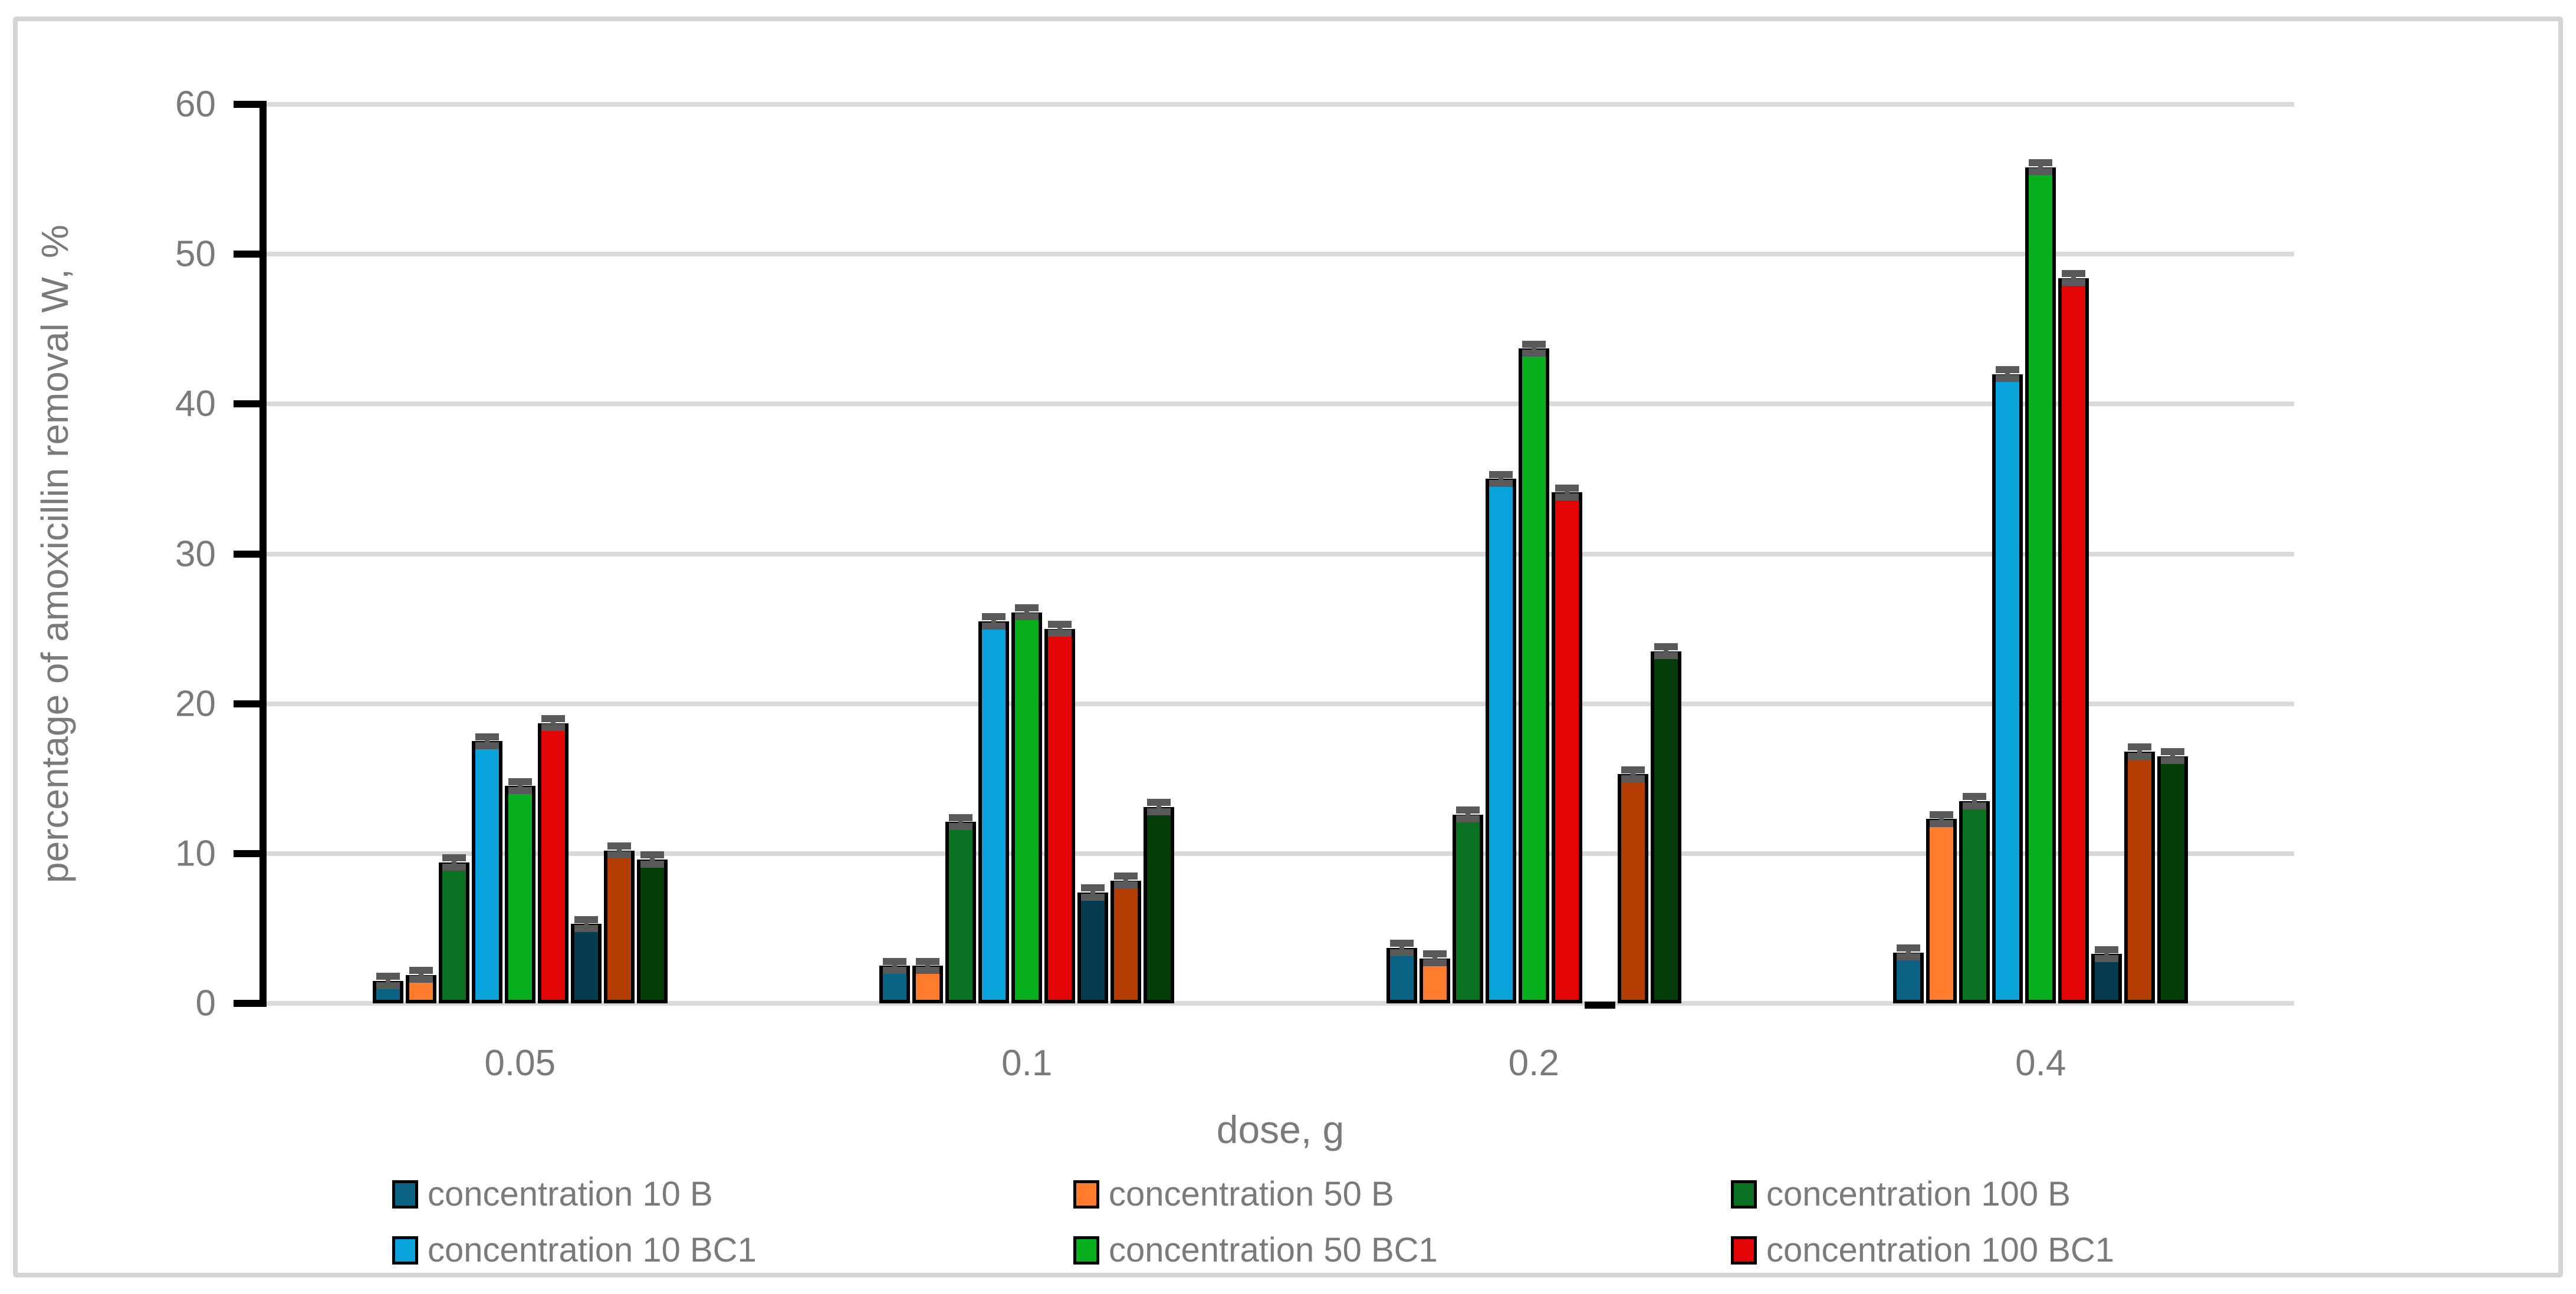 This screenshot has width=2576, height=1294. I want to click on bar-series9-dose-0.1, so click(1159, 905).